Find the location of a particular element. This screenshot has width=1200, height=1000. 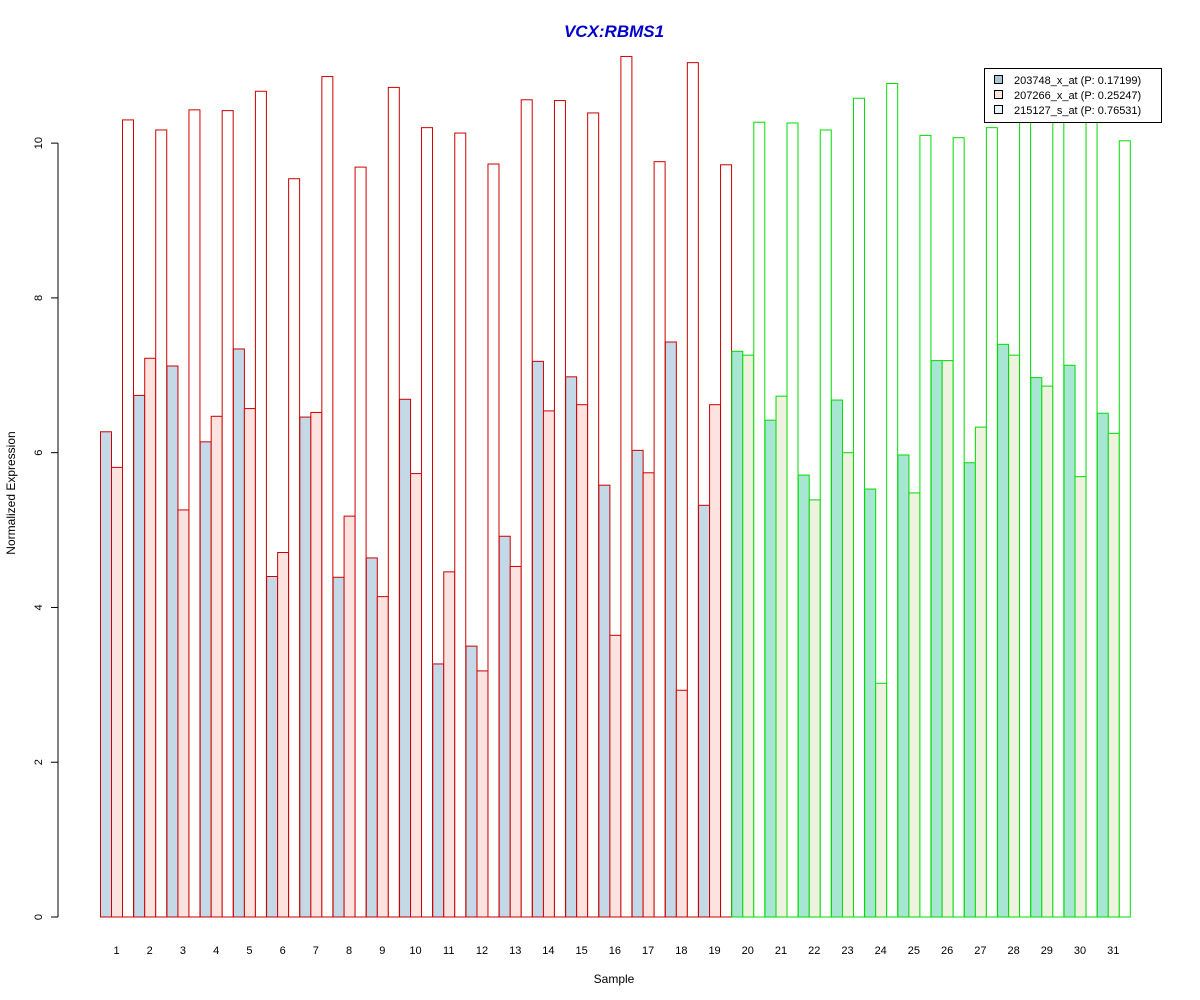

x-tick-label: 26 is located at coordinates (947, 951).